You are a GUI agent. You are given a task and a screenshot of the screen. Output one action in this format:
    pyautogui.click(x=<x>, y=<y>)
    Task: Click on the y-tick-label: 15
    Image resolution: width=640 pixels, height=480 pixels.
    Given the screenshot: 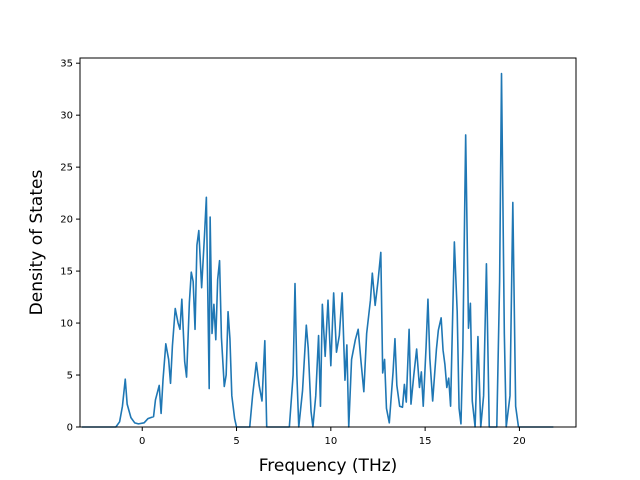 What is the action you would take?
    pyautogui.click(x=66, y=272)
    